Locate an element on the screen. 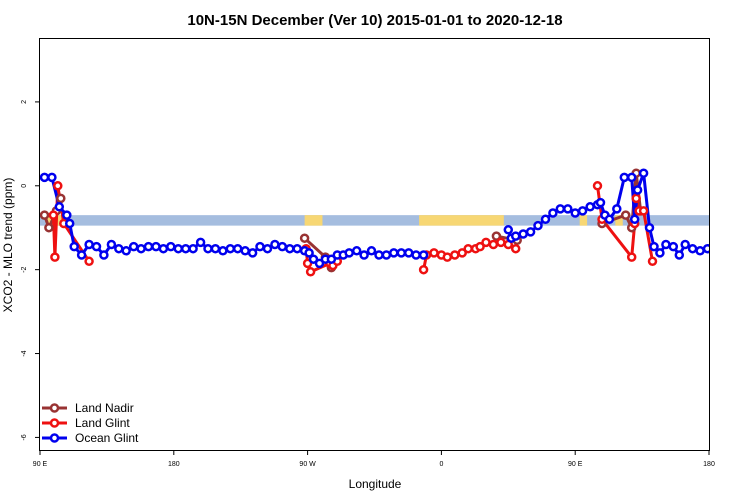 This screenshot has width=750, height=500. legend-label: Land Nadir is located at coordinates (104, 408).